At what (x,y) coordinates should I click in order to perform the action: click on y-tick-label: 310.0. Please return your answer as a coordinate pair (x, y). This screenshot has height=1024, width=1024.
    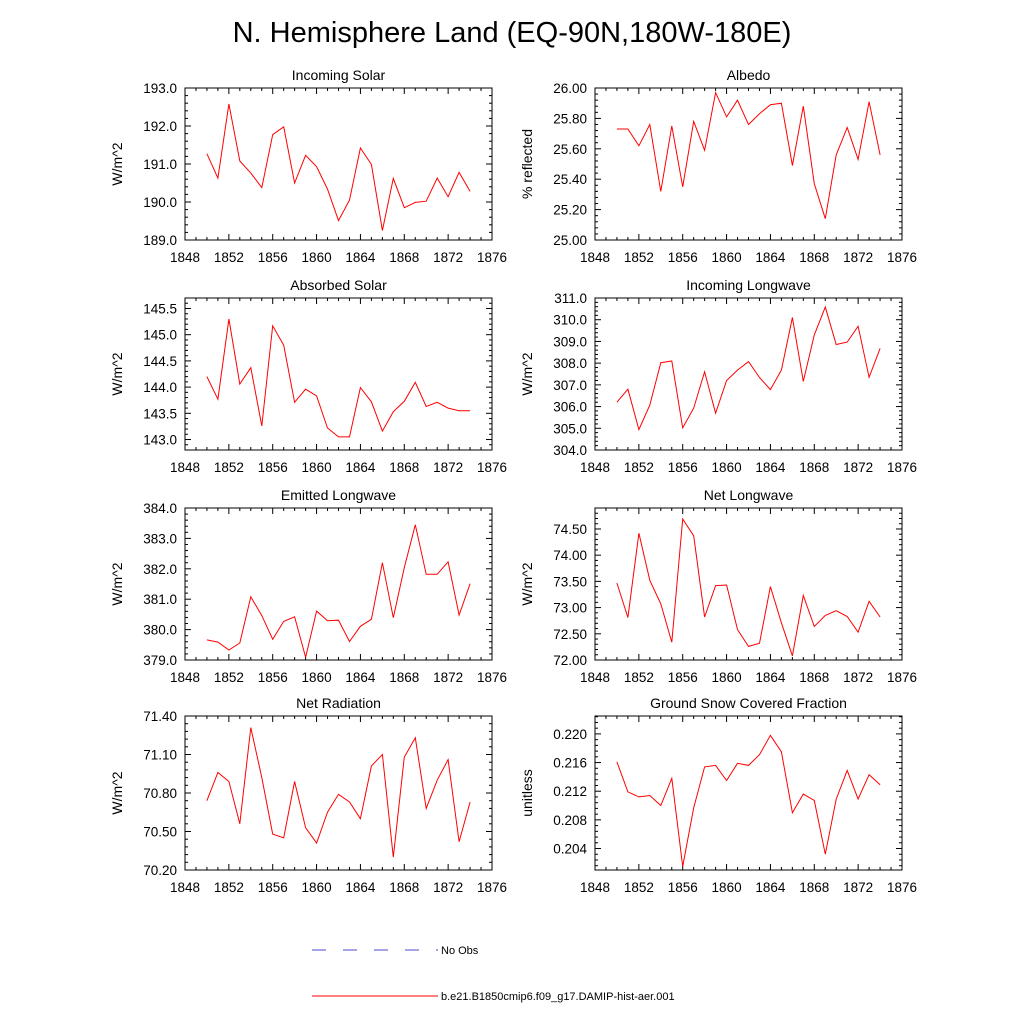
    Looking at the image, I should click on (570, 320).